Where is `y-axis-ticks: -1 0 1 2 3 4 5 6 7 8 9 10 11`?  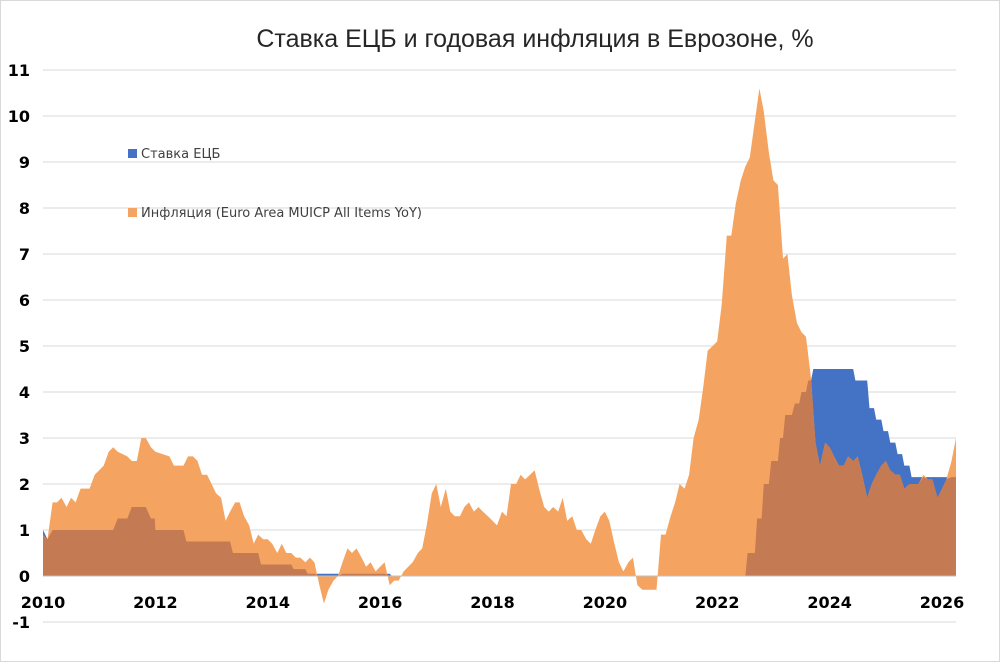
y-axis-ticks: -1 0 1 2 3 4 5 6 7 8 9 10 11 is located at coordinates (19, 346).